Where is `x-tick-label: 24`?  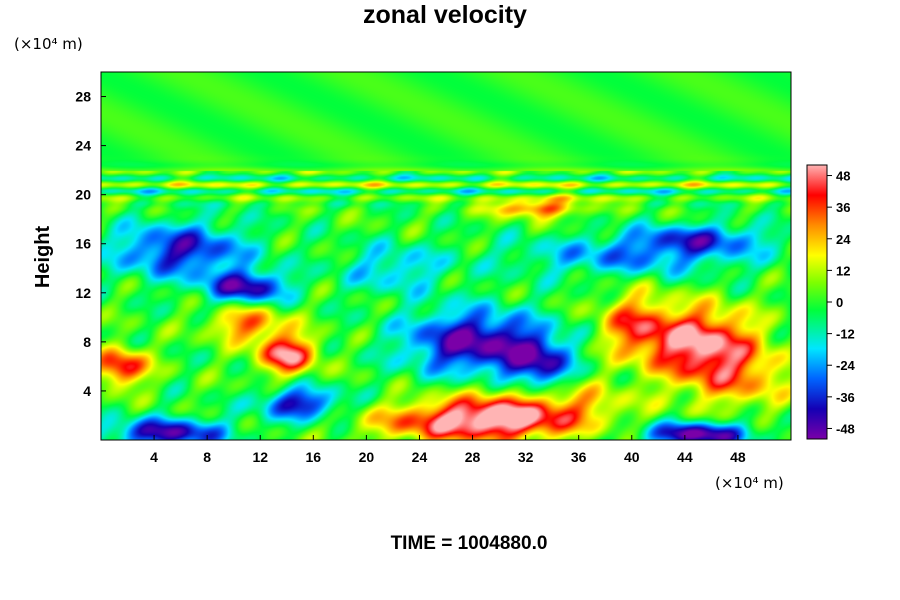 x-tick-label: 24 is located at coordinates (420, 457).